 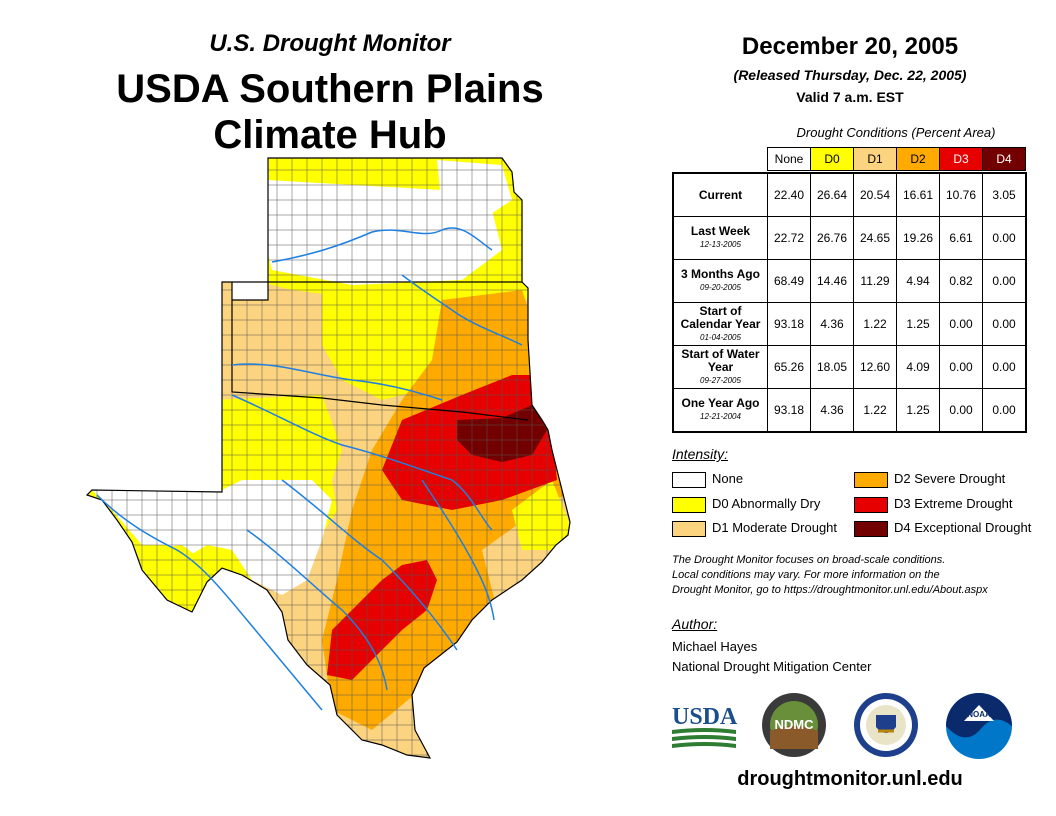 I want to click on table-cell-d0: 14.46, so click(x=832, y=281).